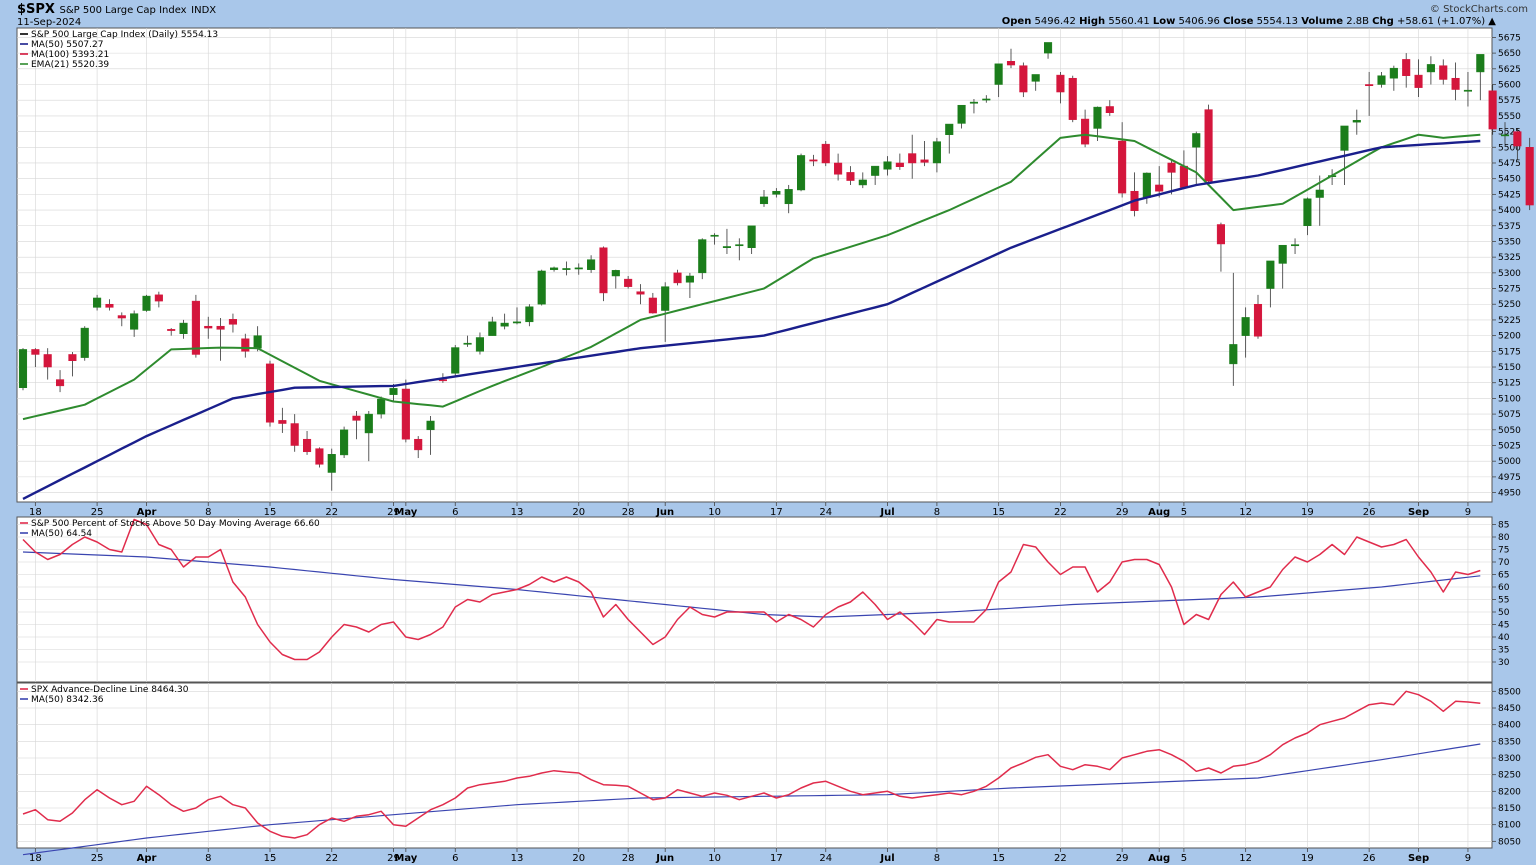 The height and width of the screenshot is (865, 1536). I want to click on x-tick-label: 24, so click(825, 512).